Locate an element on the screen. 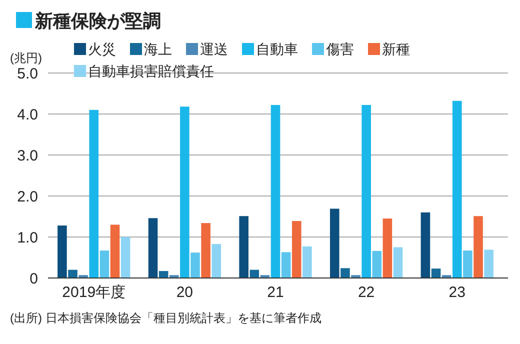  legend-label: 自動車 is located at coordinates (277, 49).